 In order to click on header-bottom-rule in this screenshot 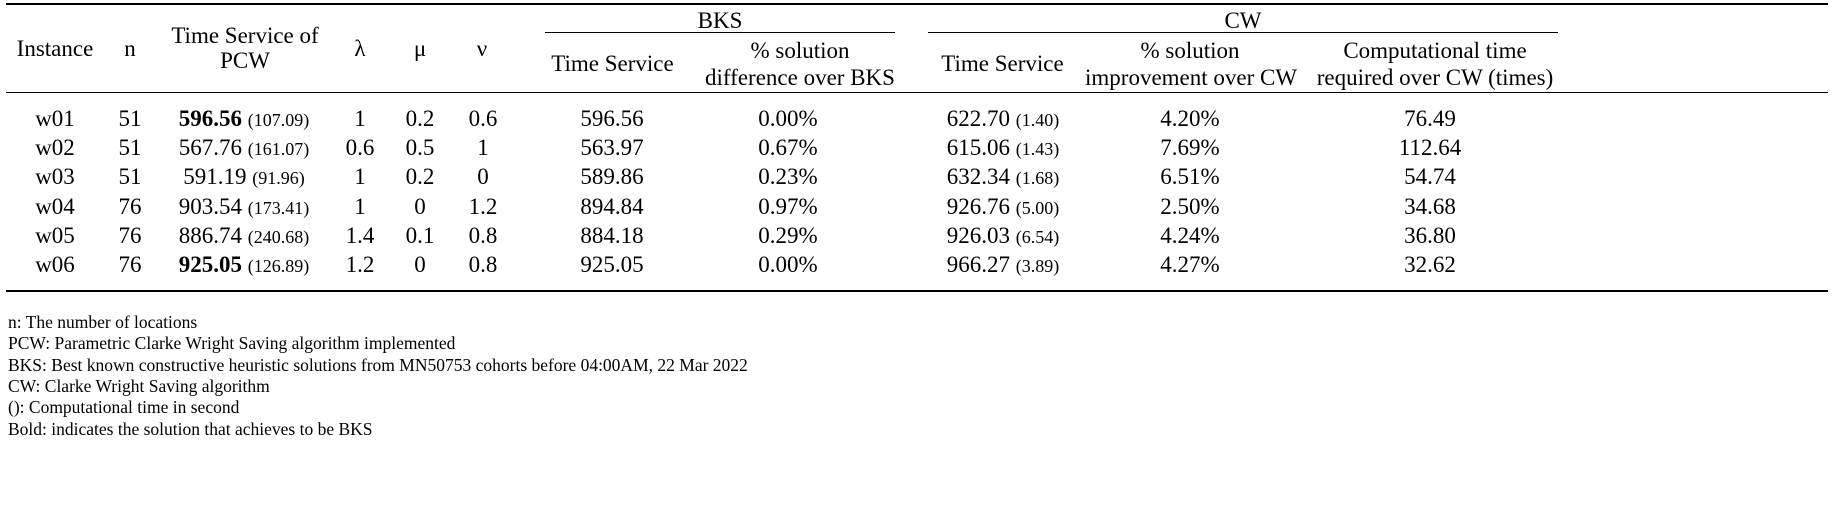, I will do `click(917, 92)`.